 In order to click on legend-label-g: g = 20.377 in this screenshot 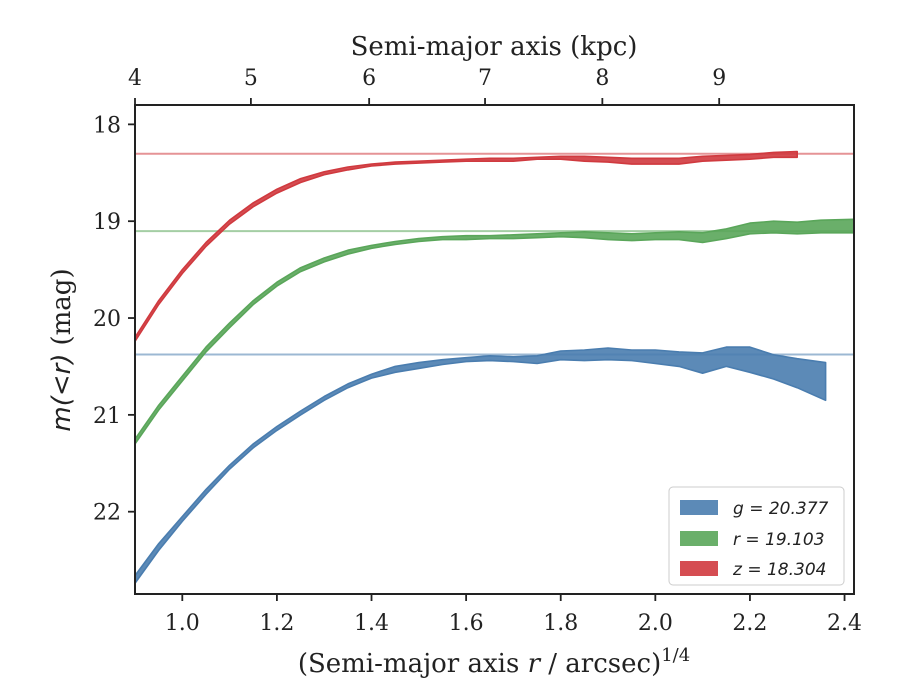, I will do `click(781, 509)`.